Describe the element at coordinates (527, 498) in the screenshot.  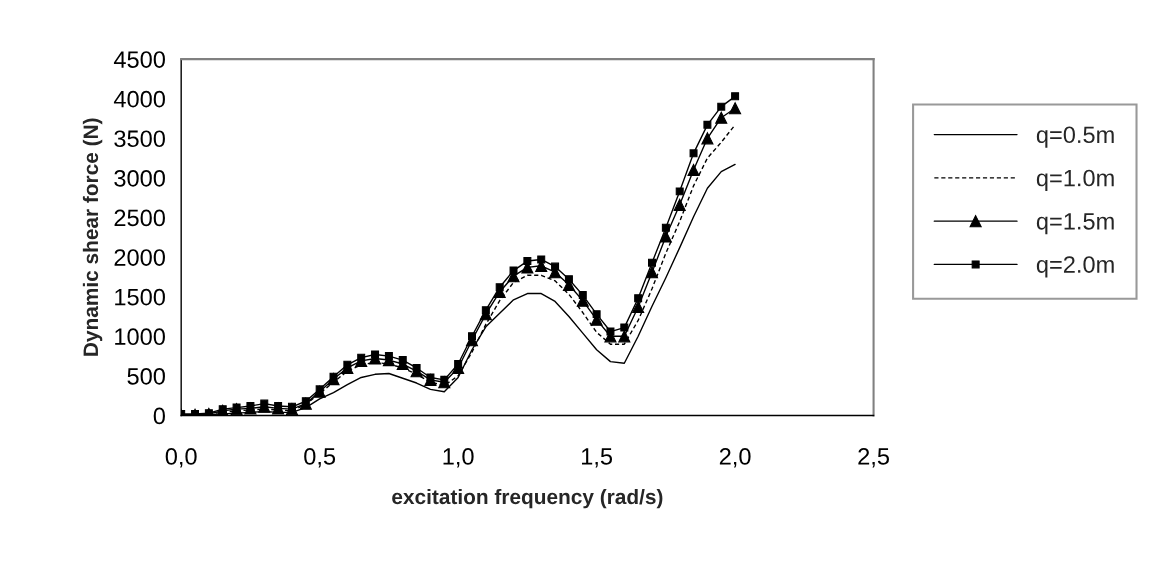
I see `x-axis-title: excitation frequency (rad/s)` at that location.